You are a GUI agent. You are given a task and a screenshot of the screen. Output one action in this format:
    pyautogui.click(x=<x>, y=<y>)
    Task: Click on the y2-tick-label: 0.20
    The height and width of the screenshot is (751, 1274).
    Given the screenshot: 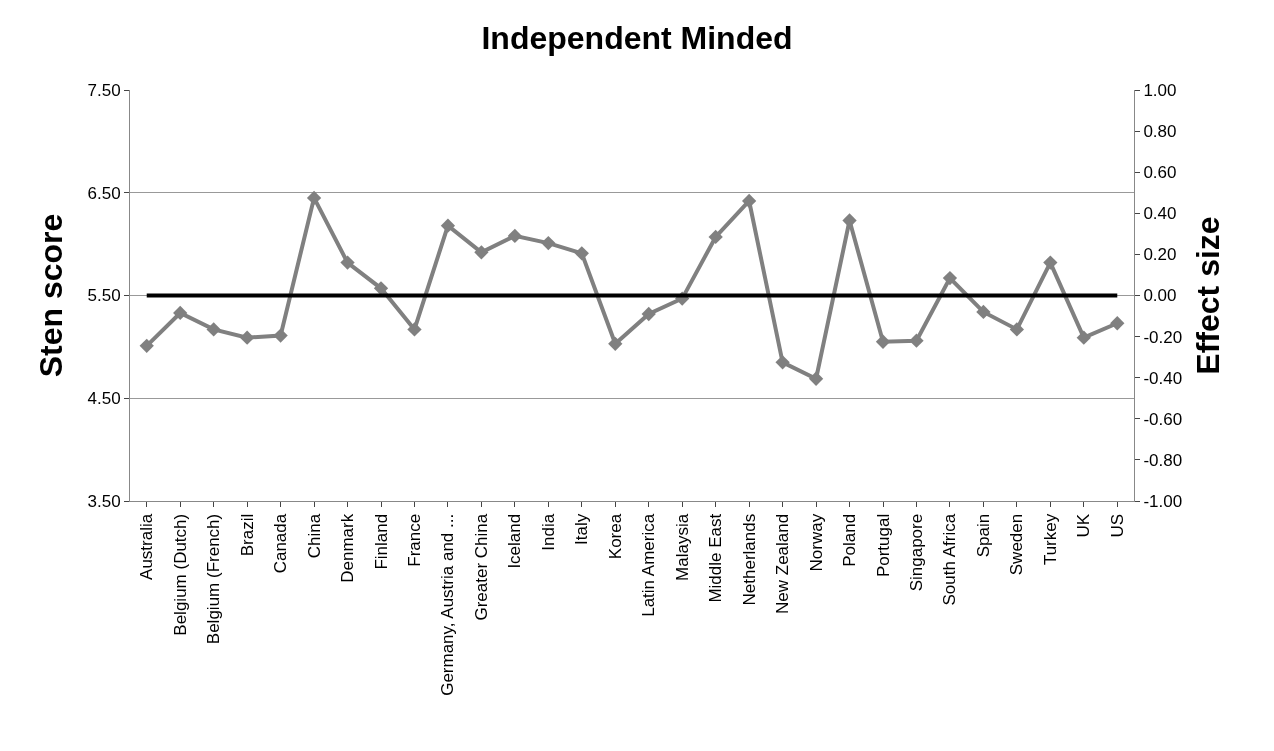 What is the action you would take?
    pyautogui.click(x=1160, y=255)
    